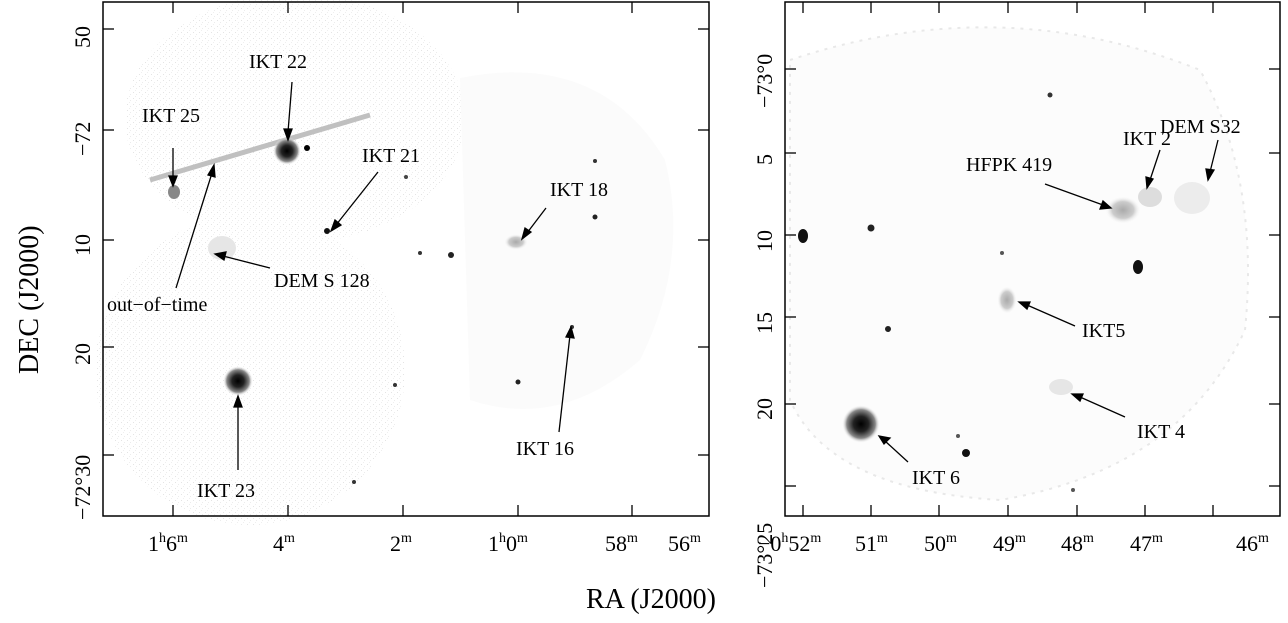 The width and height of the screenshot is (1288, 623). What do you see at coordinates (508, 543) in the screenshot?
I see `left-ra-tick: 1h0m` at bounding box center [508, 543].